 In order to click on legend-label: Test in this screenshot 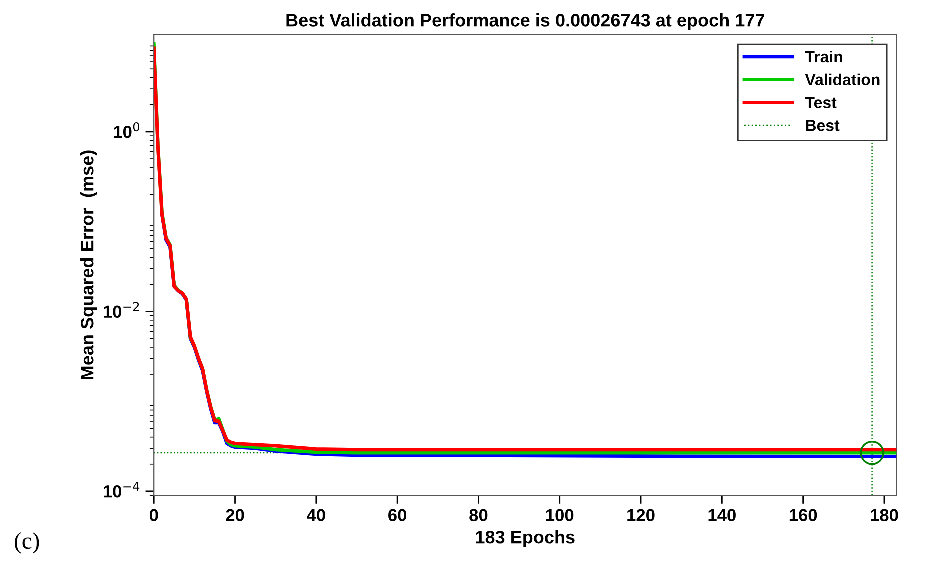, I will do `click(821, 102)`.